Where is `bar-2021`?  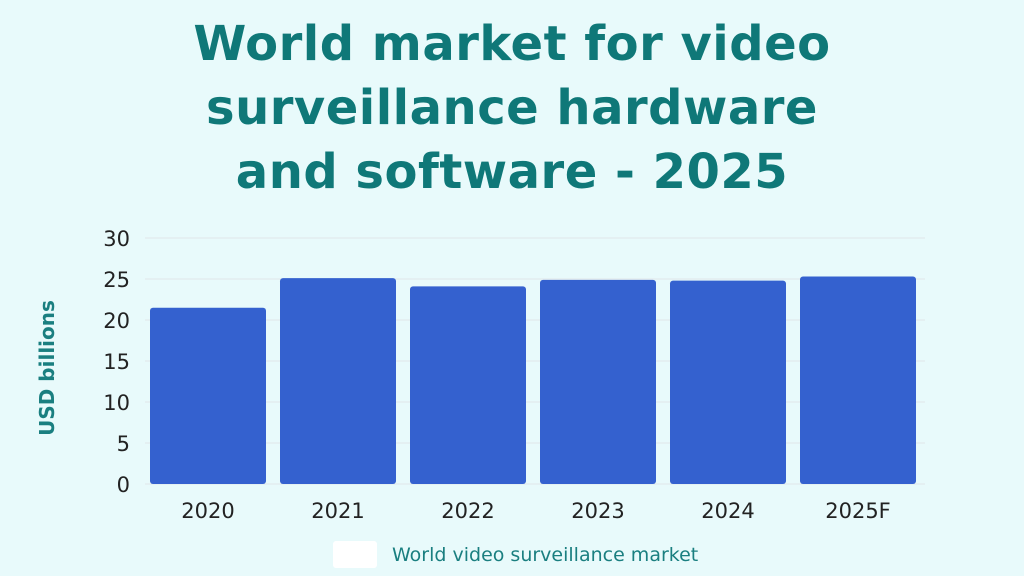 bar-2021 is located at coordinates (338, 381).